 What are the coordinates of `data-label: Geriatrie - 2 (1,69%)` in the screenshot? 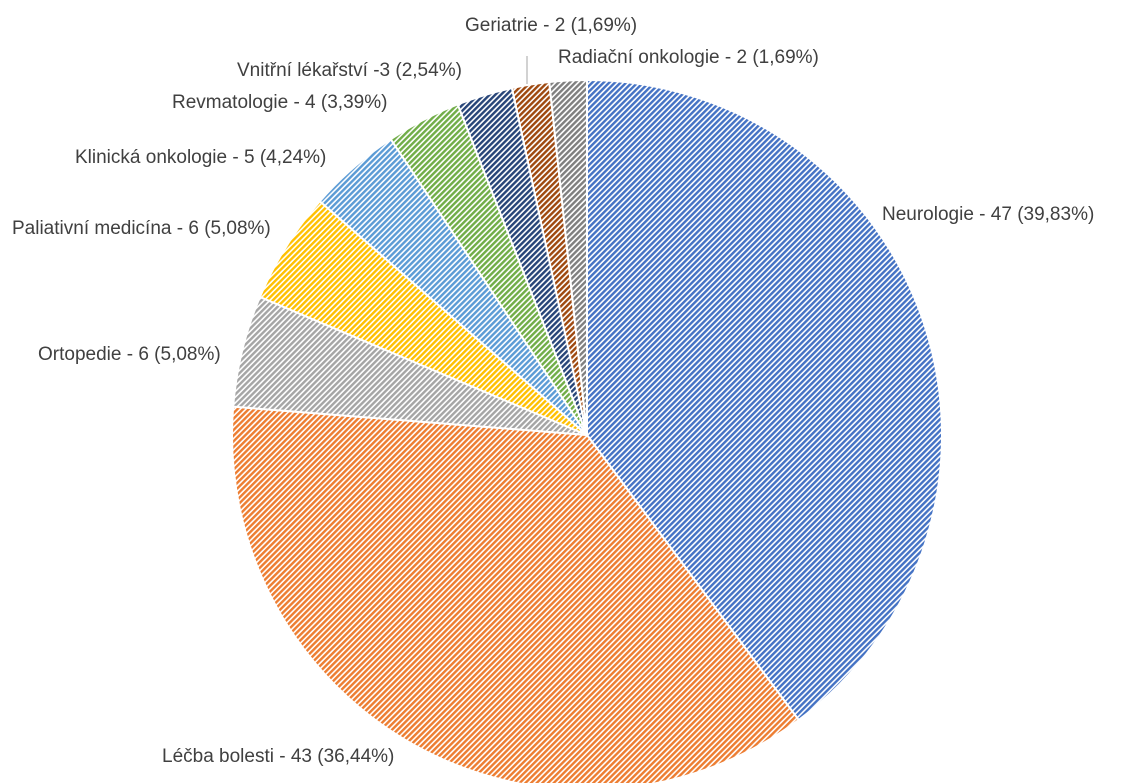 It's located at (551, 25).